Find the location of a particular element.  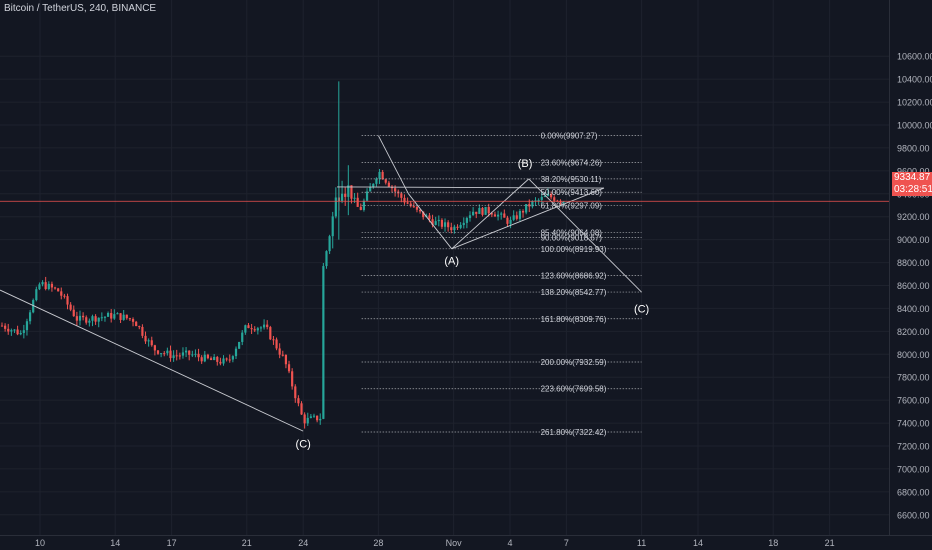

wave-c-projection-line is located at coordinates (585, 235).